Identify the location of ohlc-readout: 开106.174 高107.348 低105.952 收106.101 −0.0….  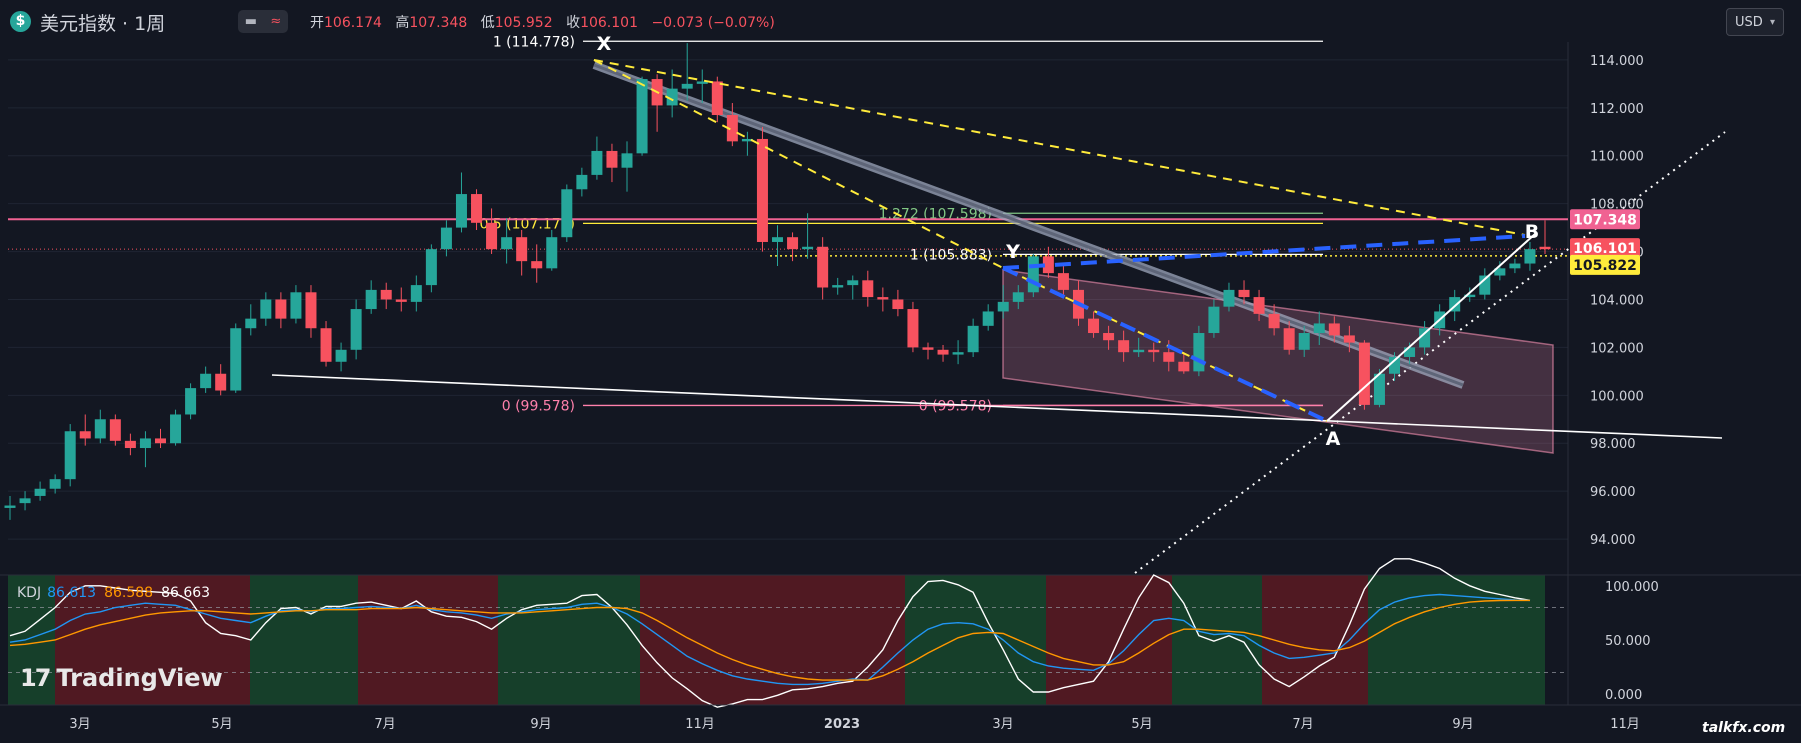
(547, 22).